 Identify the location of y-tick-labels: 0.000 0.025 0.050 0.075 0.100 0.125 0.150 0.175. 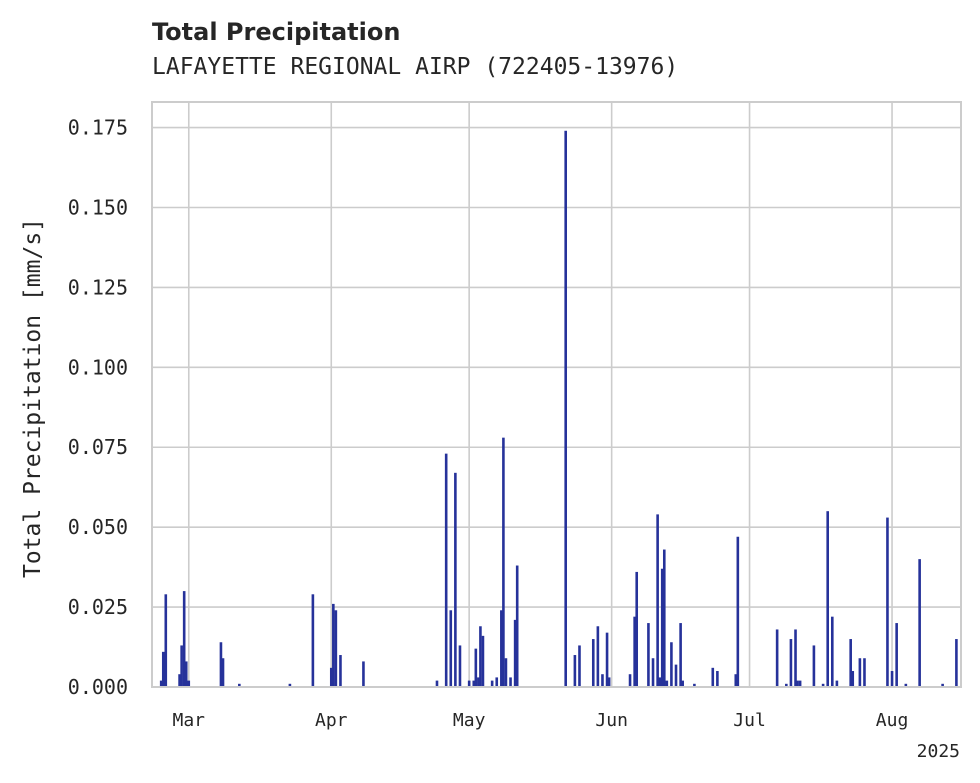
(98, 407).